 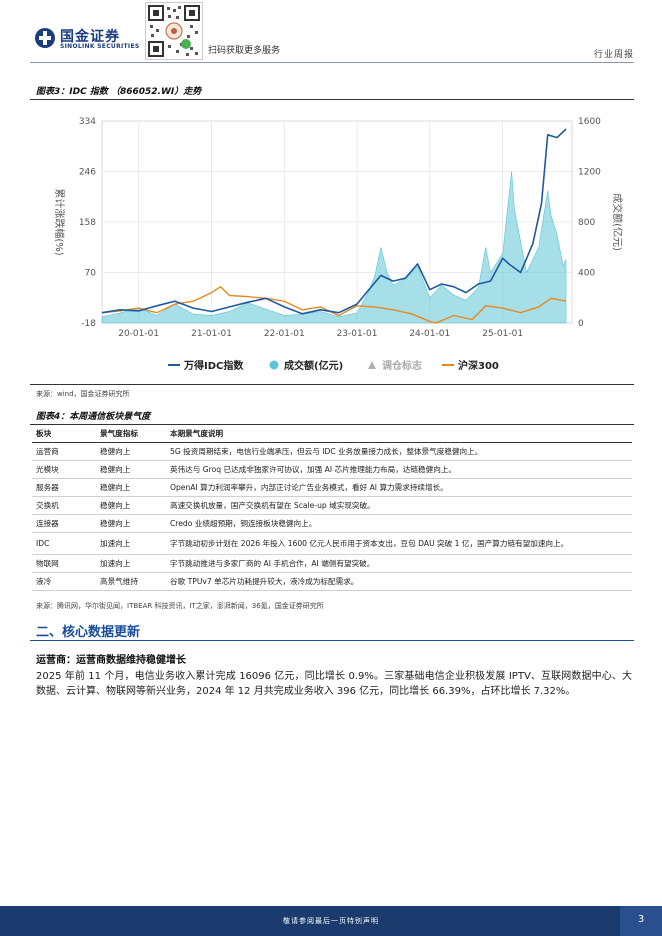 I want to click on scan-for-service-text: 扫码获取更多服务, so click(x=244, y=51).